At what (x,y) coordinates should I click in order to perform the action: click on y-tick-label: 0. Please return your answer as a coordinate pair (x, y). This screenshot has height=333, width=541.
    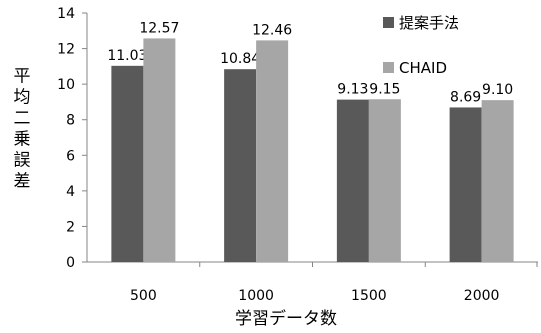
    Looking at the image, I should click on (70, 263).